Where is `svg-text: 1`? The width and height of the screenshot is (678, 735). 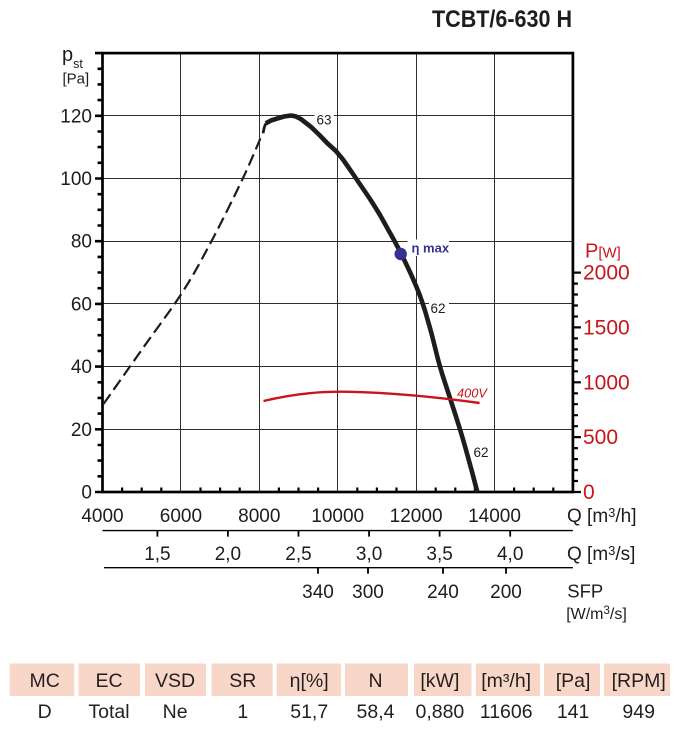 svg-text: 1 is located at coordinates (242, 712).